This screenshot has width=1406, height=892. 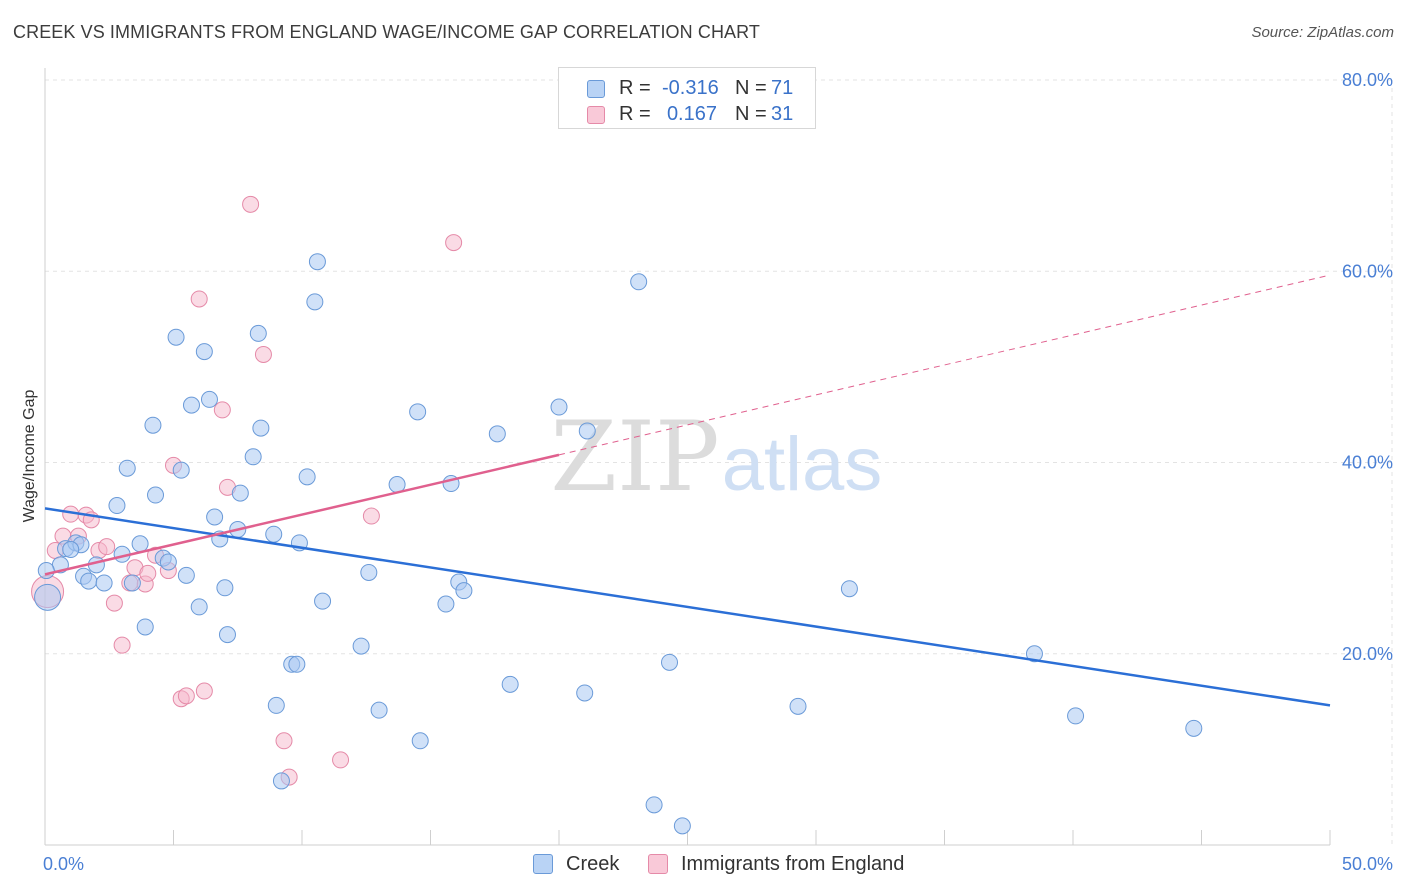 What do you see at coordinates (596, 115) in the screenshot?
I see `england-swatch` at bounding box center [596, 115].